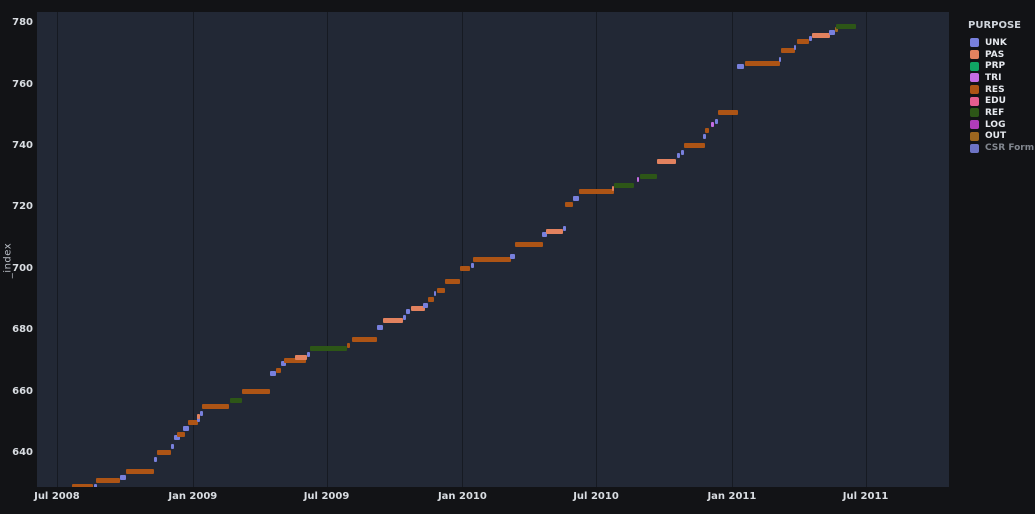 This screenshot has width=1035, height=514. What do you see at coordinates (22, 330) in the screenshot?
I see `y-tick-label: 680` at bounding box center [22, 330].